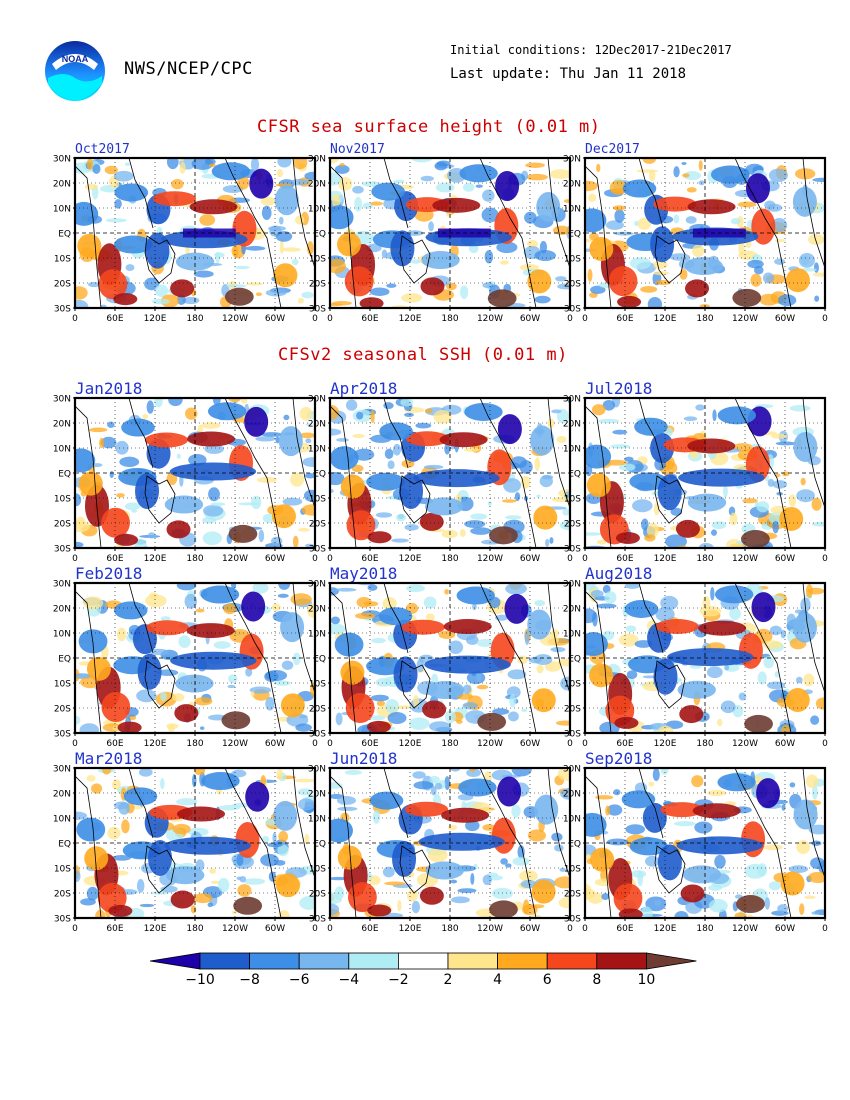 This screenshot has width=850, height=1100. I want to click on panel-title: Feb2018, so click(109, 573).